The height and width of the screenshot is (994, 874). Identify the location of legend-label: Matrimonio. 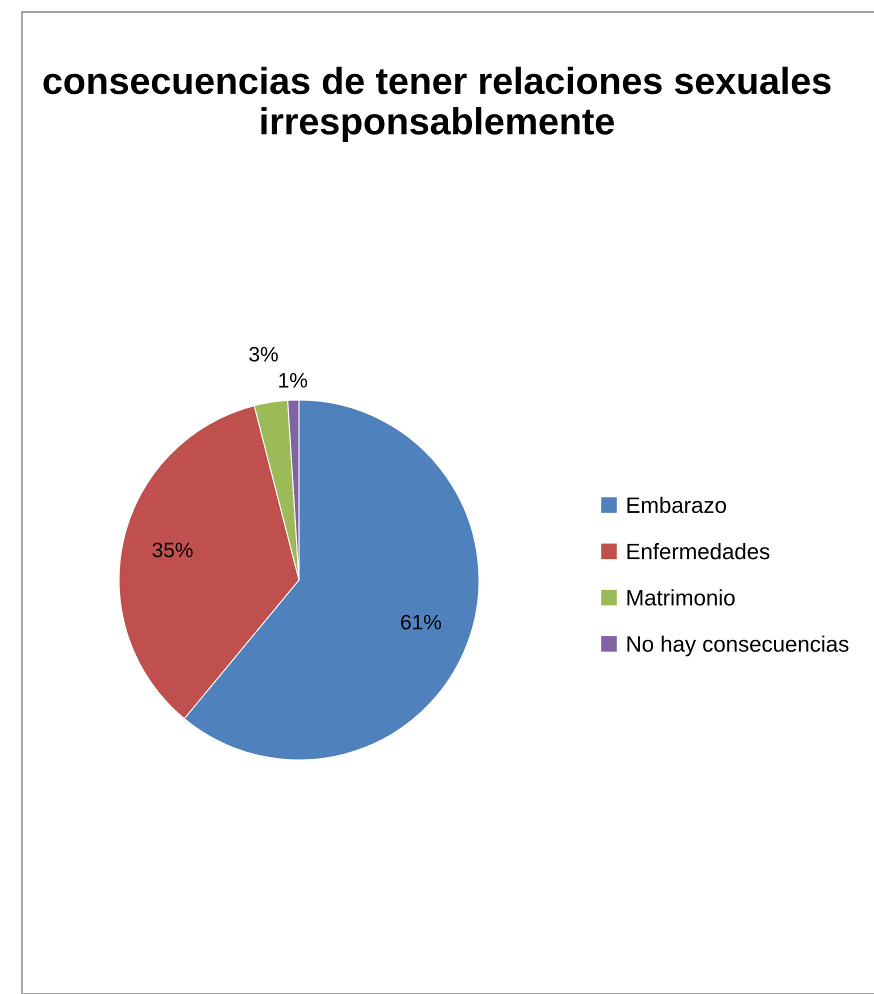
(681, 597).